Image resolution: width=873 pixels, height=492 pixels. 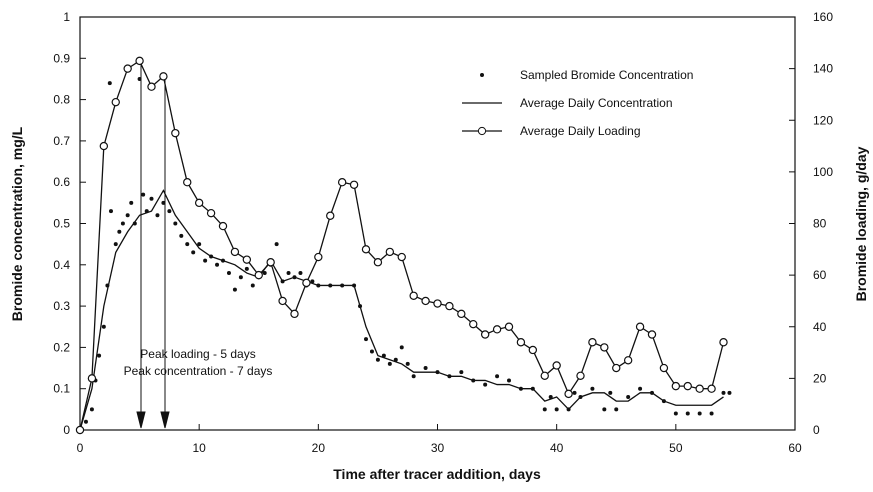 I want to click on x-tick-label: 0, so click(x=80, y=448).